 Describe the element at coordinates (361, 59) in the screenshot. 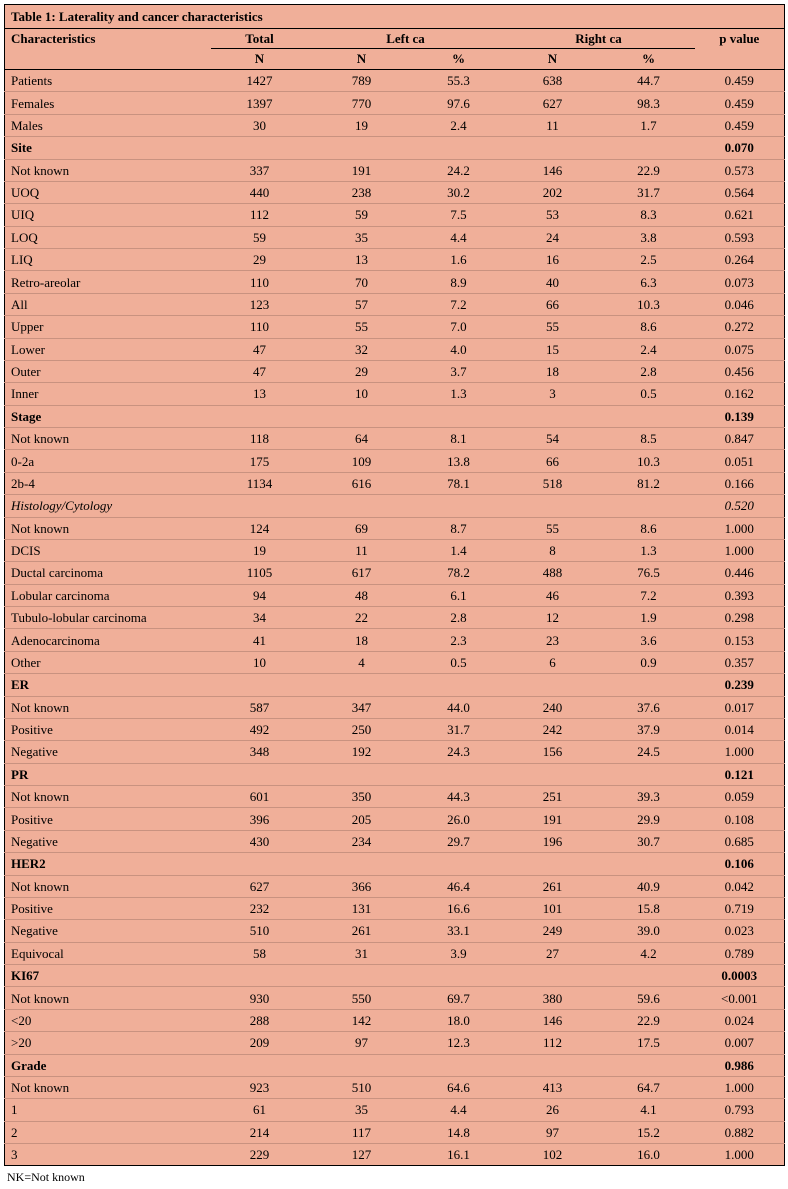

I see `subheader-left-n: N` at that location.